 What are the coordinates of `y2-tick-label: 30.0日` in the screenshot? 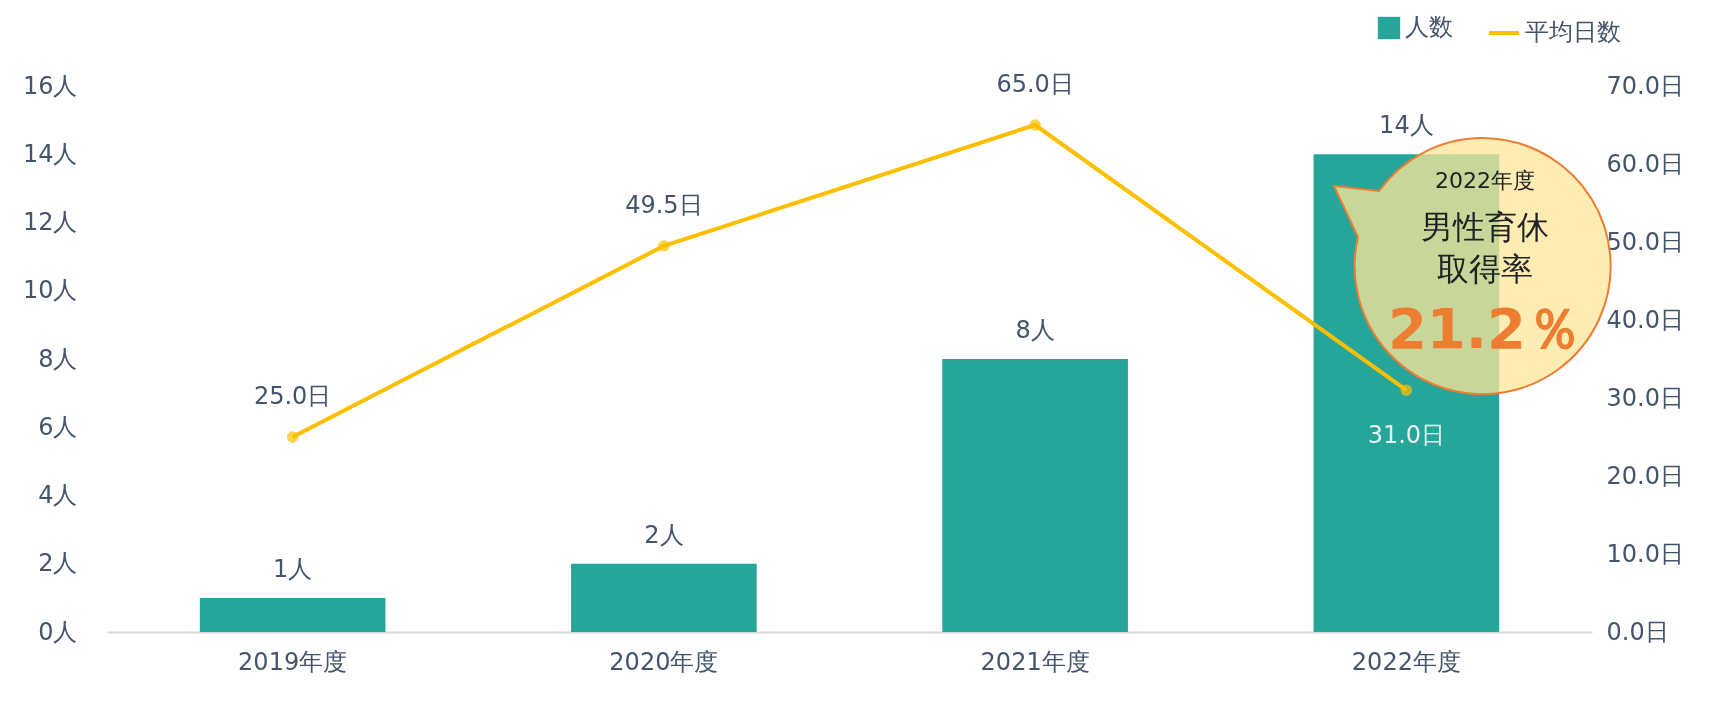 It's located at (1645, 397).